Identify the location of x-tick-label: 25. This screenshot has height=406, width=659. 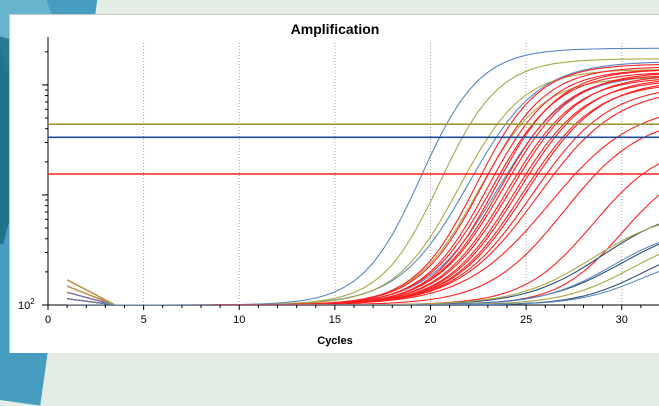
(526, 320).